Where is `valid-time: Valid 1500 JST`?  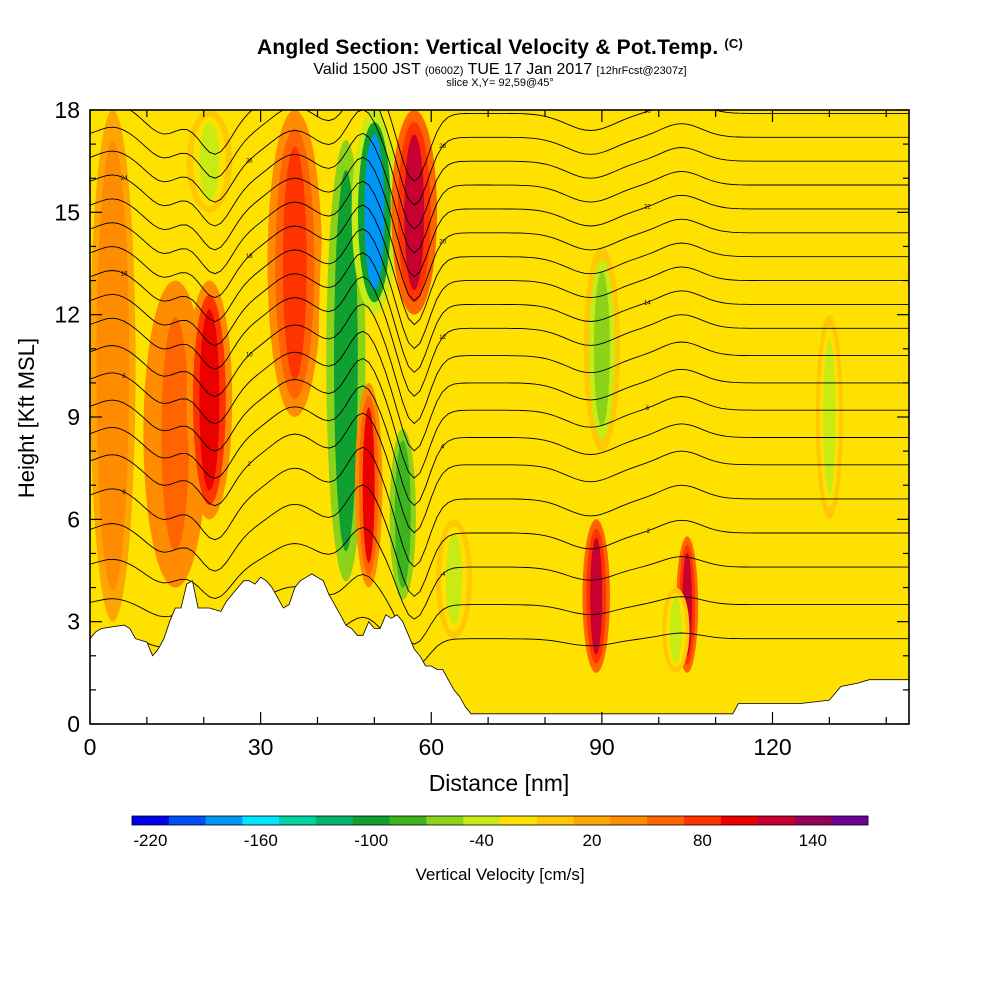 valid-time: Valid 1500 JST is located at coordinates (367, 69).